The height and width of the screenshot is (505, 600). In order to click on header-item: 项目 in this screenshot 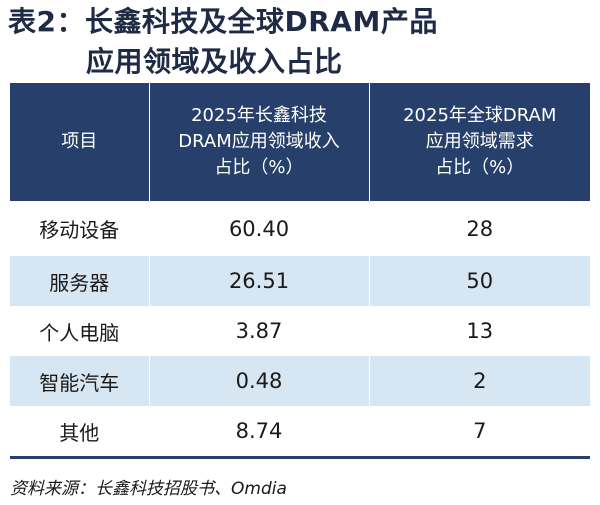, I will do `click(79, 142)`.